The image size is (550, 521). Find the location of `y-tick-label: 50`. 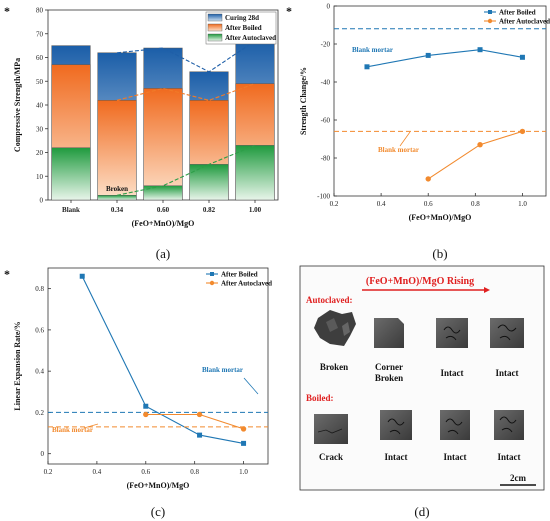

y-tick-label: 50 is located at coordinates (40, 82).